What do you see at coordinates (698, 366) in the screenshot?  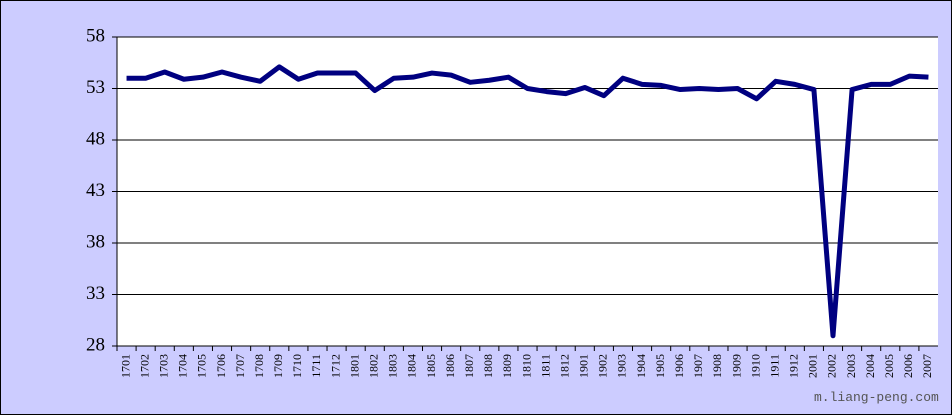 I see `x-tick-label: 1907` at bounding box center [698, 366].